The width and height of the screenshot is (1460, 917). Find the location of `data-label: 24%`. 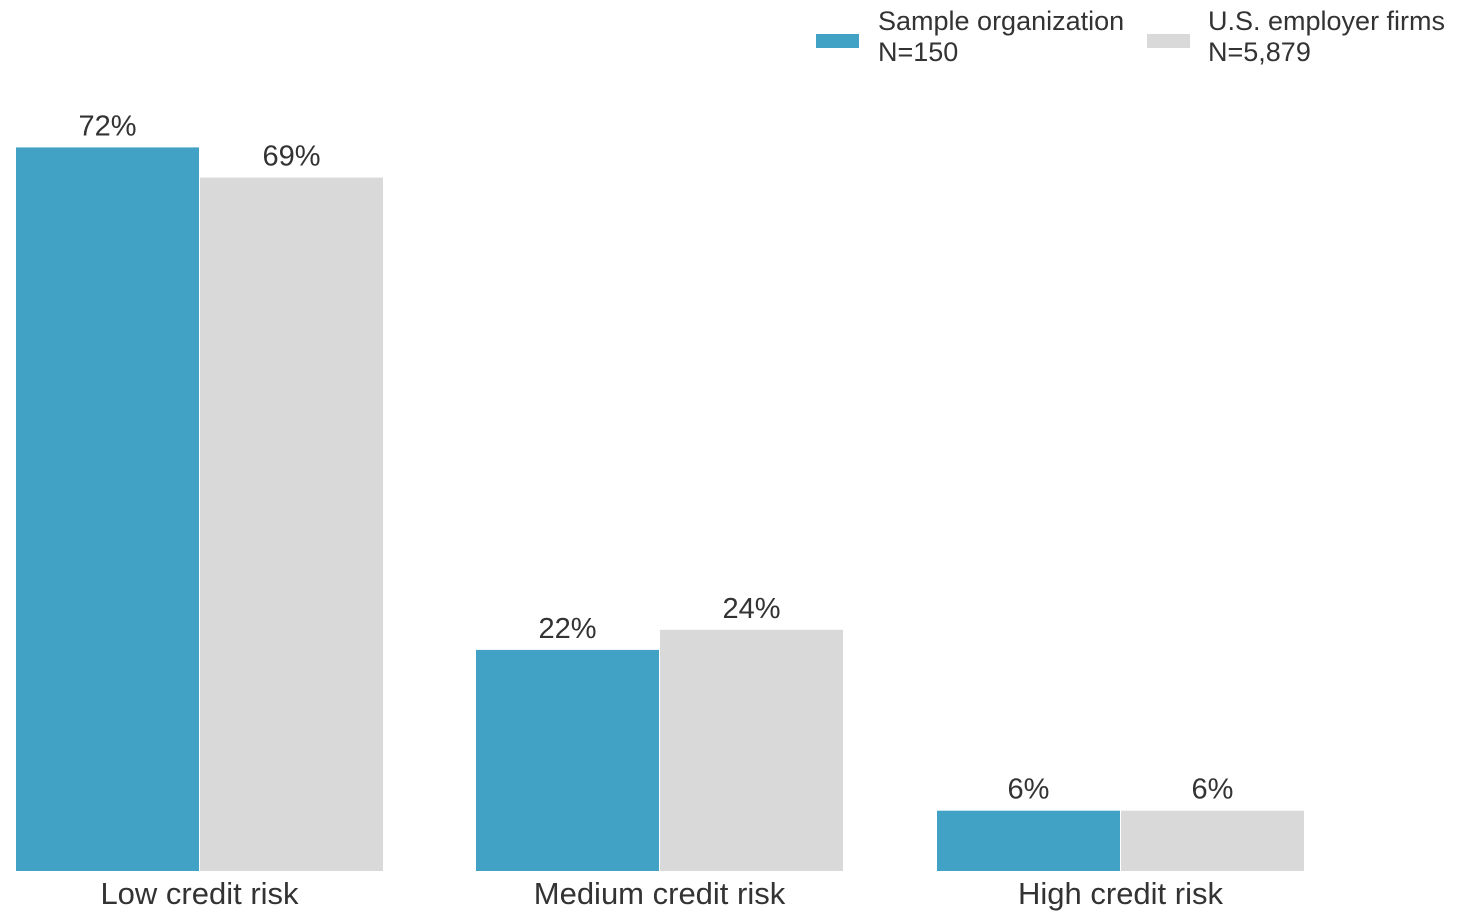

data-label: 24% is located at coordinates (751, 609).